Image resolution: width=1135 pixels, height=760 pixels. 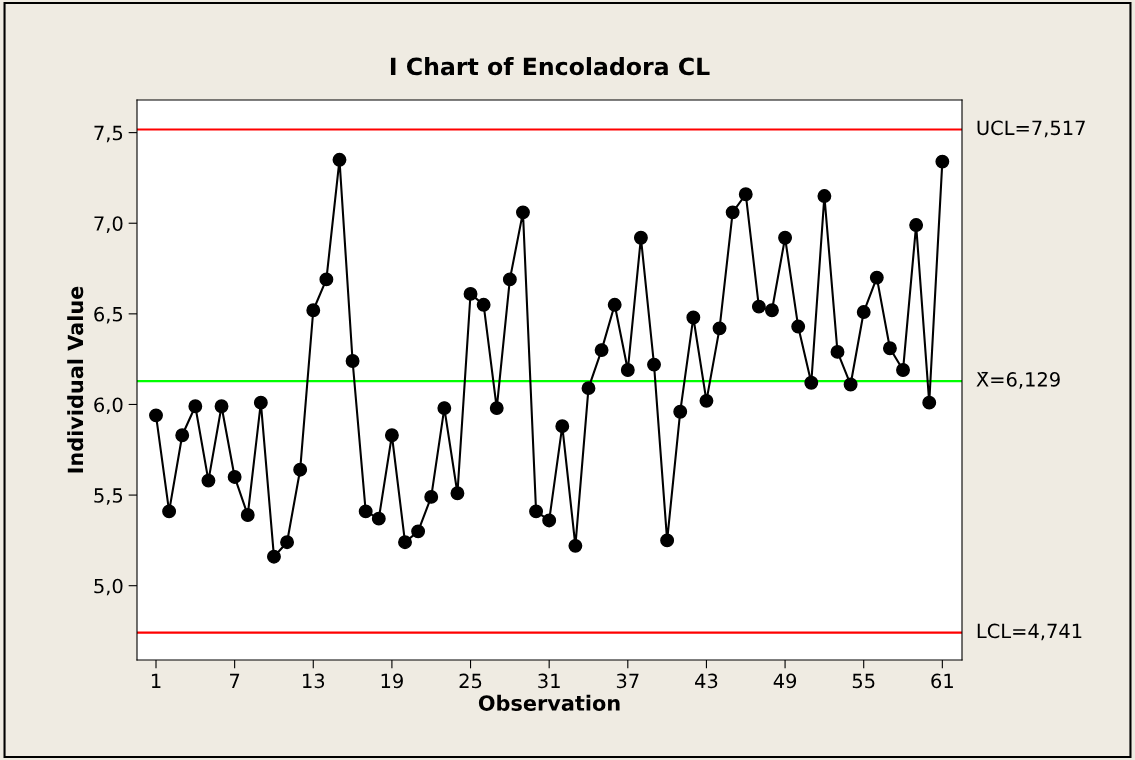 What do you see at coordinates (108, 224) in the screenshot?
I see `y-tick-label: 7,0` at bounding box center [108, 224].